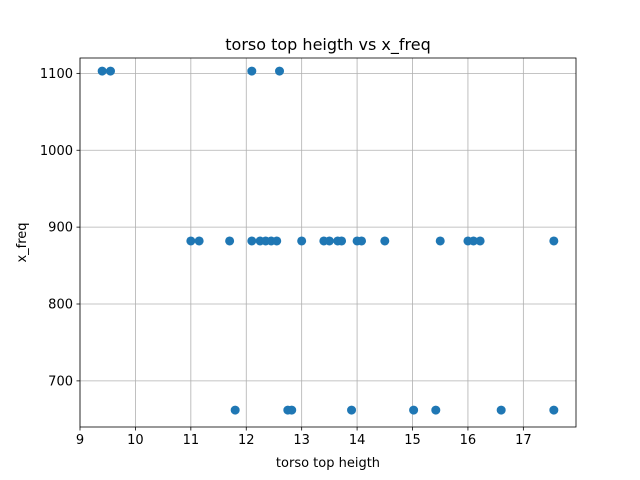 The width and height of the screenshot is (640, 480). What do you see at coordinates (60, 305) in the screenshot?
I see `y-tick-label: 800` at bounding box center [60, 305].